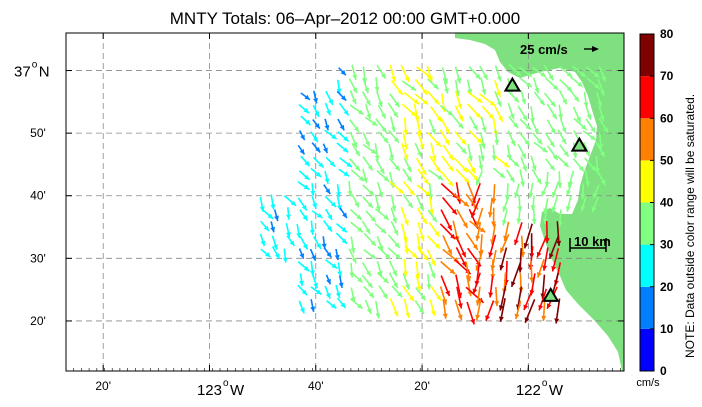 The width and height of the screenshot is (702, 407). I want to click on scale-arrow-label: 25 cm/s, so click(544, 49).